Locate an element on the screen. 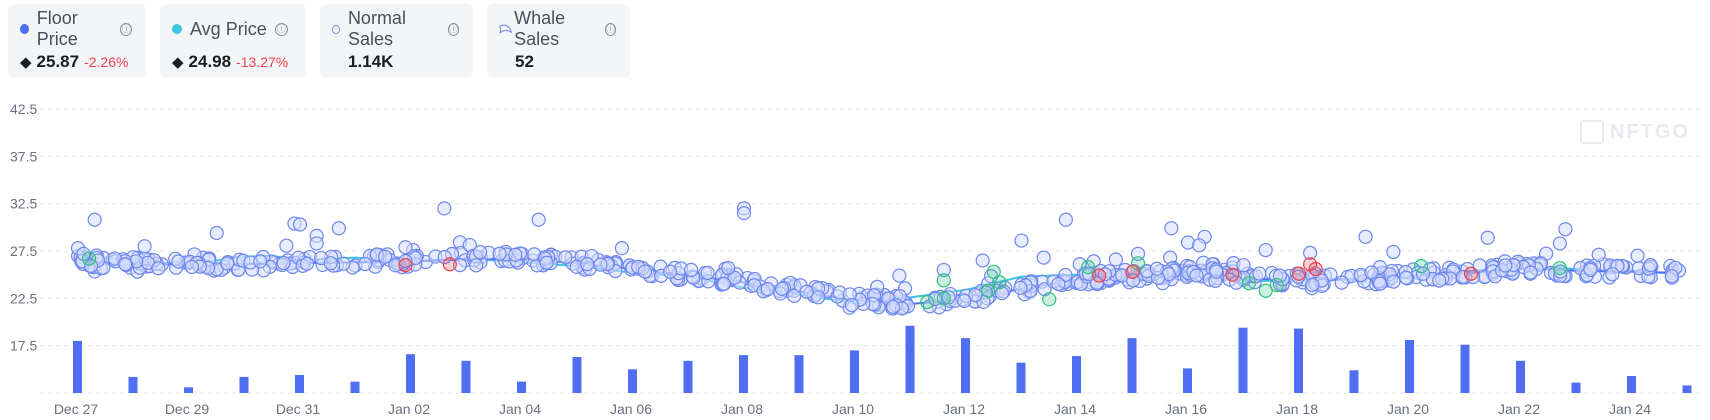  normal-sales-card: Normal Sales ⓘ 1.14K is located at coordinates (396, 41).